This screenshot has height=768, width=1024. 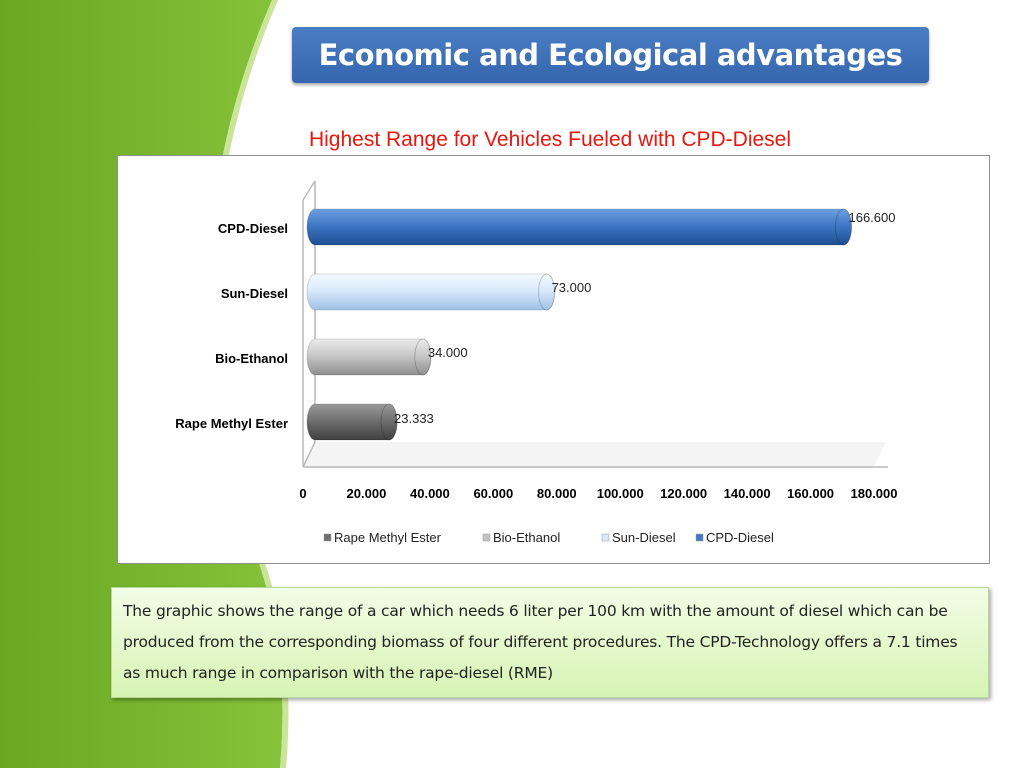 I want to click on category-label: CPD-Diesel, so click(x=253, y=228).